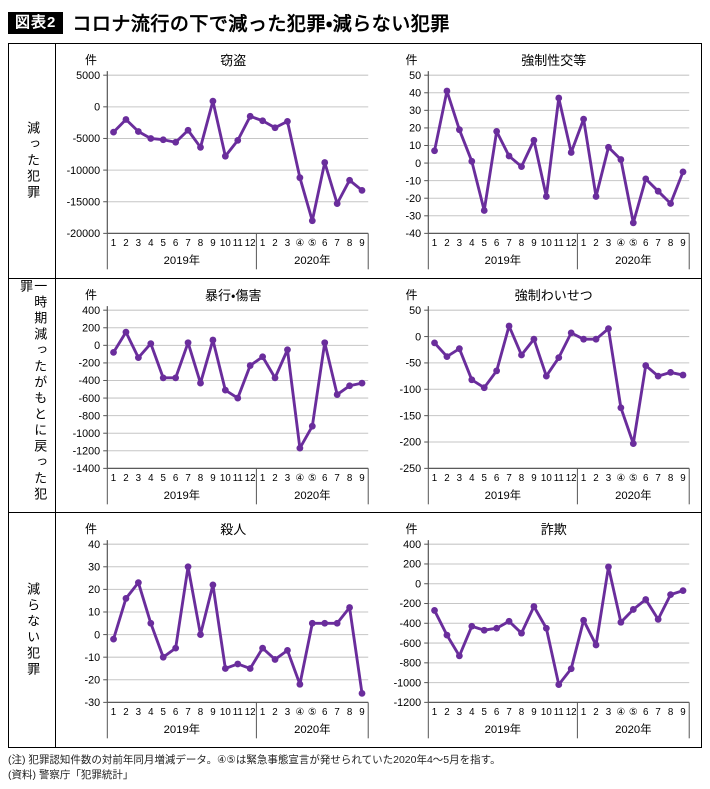 This screenshot has width=710, height=789. I want to click on y-tick-label: -40, so click(413, 234).